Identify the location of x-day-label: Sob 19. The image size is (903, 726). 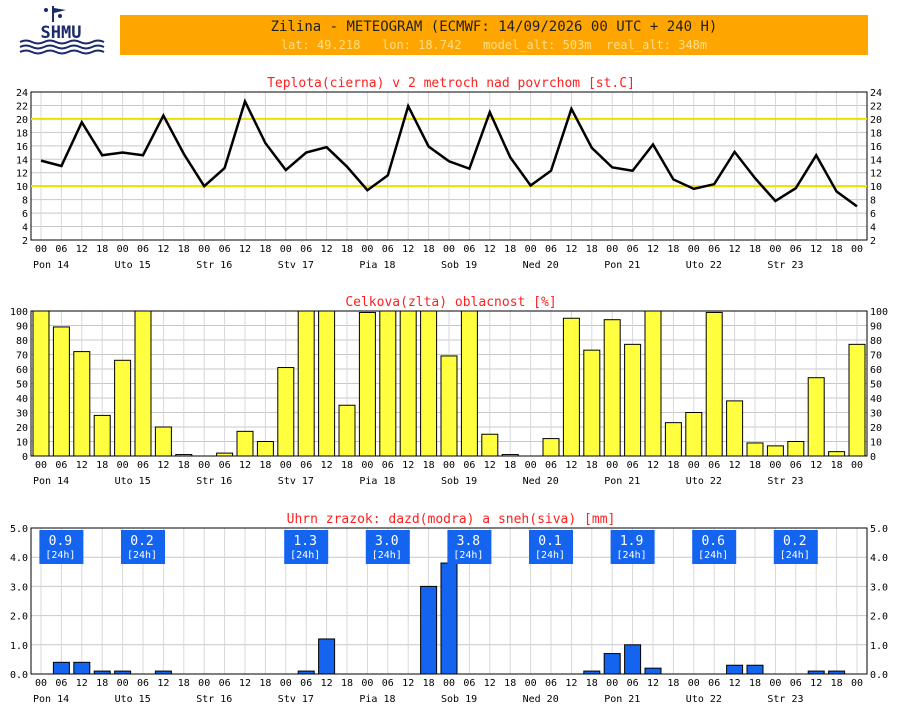
(459, 481).